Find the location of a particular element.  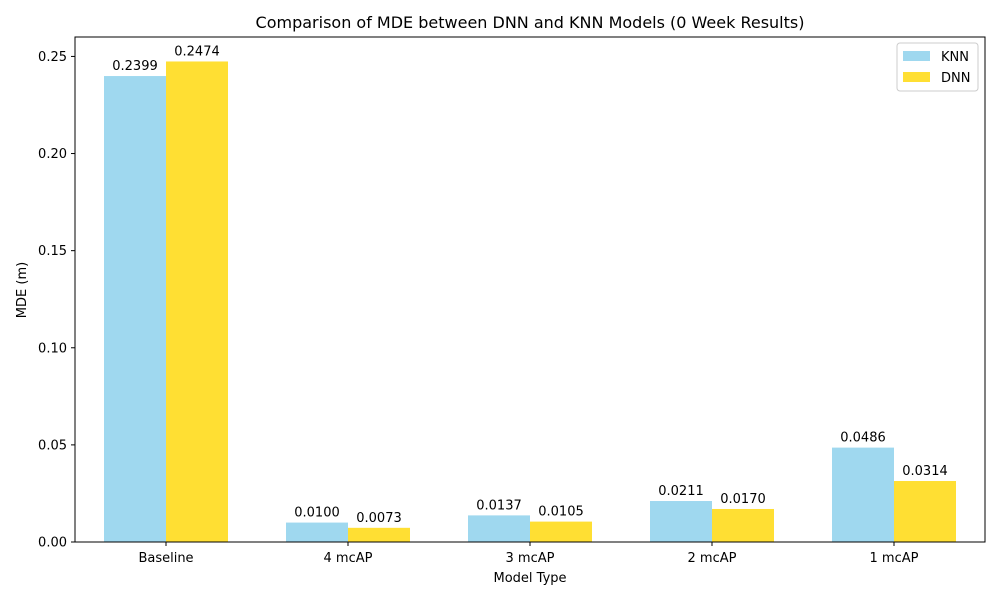

y-tick-label: 0.10 is located at coordinates (52, 348).